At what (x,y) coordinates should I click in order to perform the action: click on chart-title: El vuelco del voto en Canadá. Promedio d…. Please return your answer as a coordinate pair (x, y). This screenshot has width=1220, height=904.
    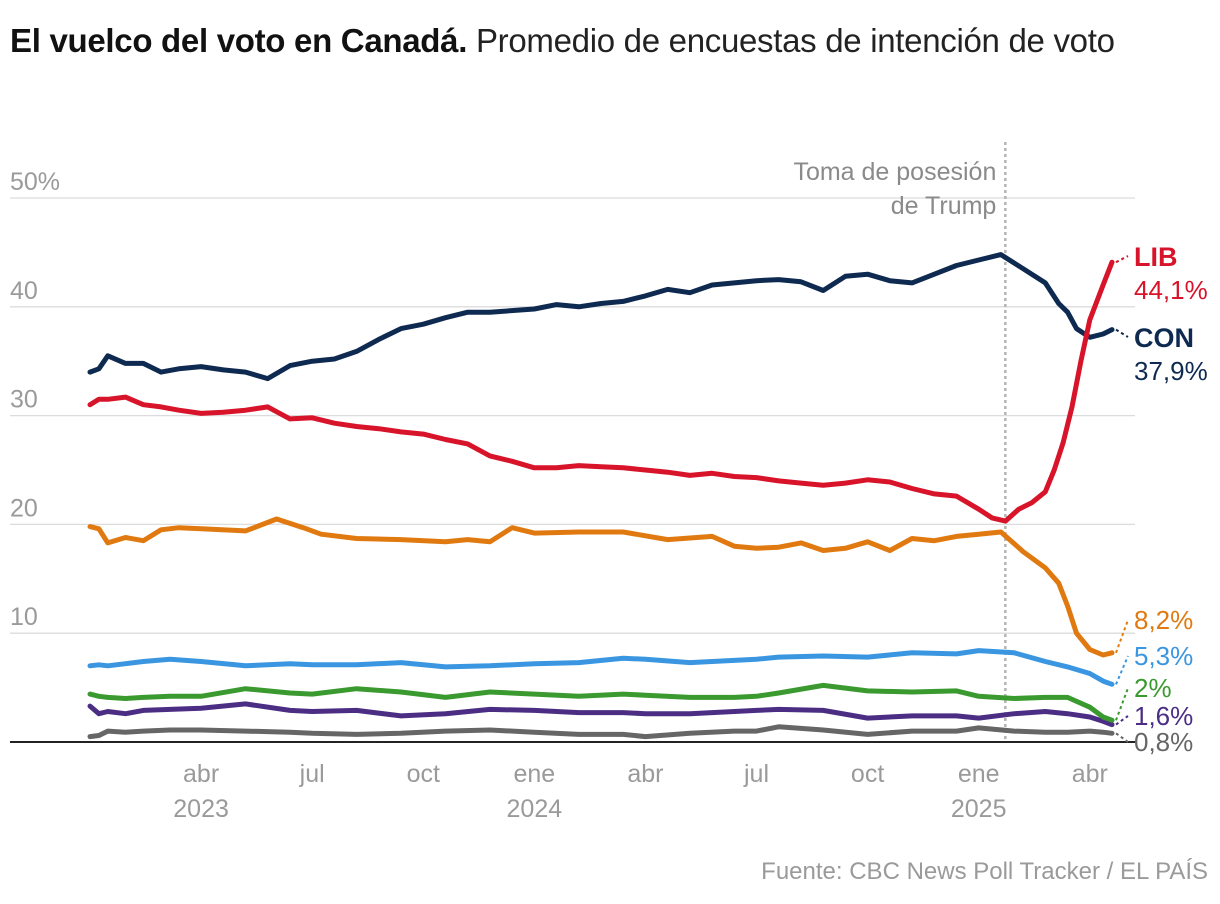
    Looking at the image, I should click on (562, 41).